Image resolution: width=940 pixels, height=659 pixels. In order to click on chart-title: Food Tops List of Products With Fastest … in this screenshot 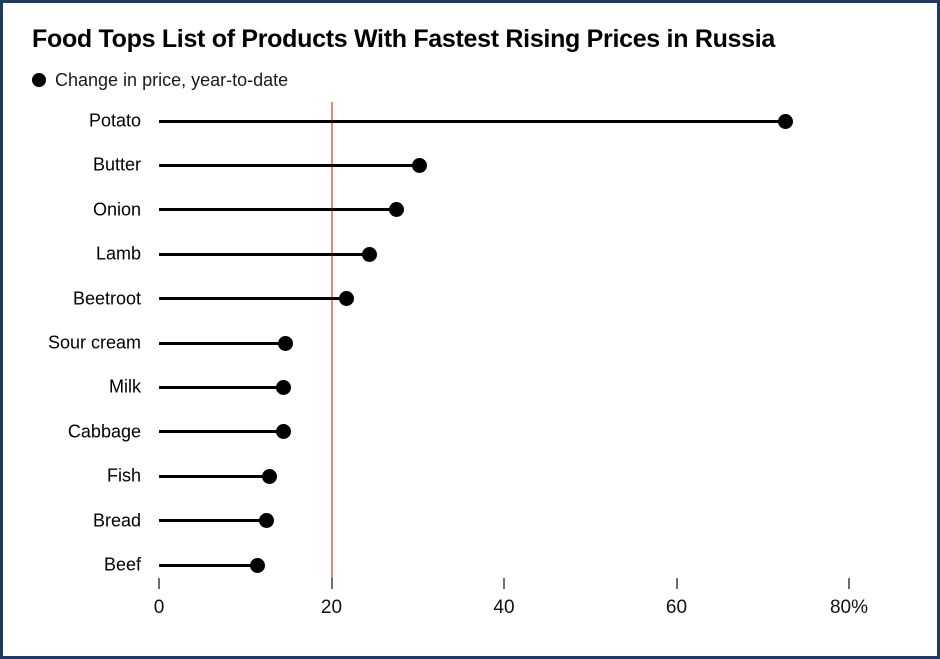, I will do `click(404, 39)`.